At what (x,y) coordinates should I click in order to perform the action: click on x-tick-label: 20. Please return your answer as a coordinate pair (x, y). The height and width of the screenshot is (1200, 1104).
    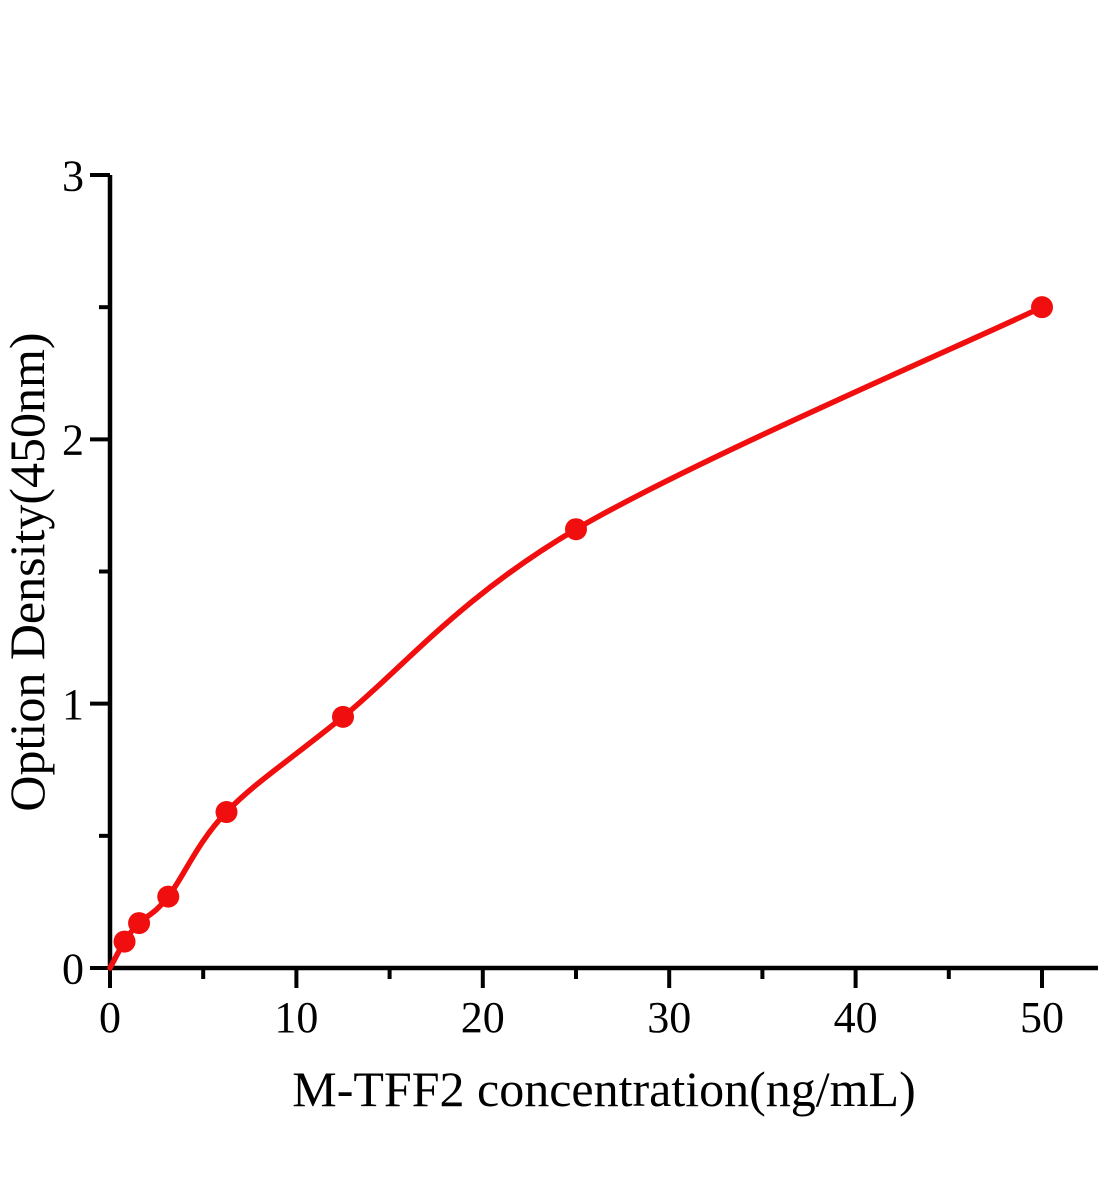
    Looking at the image, I should click on (483, 1017).